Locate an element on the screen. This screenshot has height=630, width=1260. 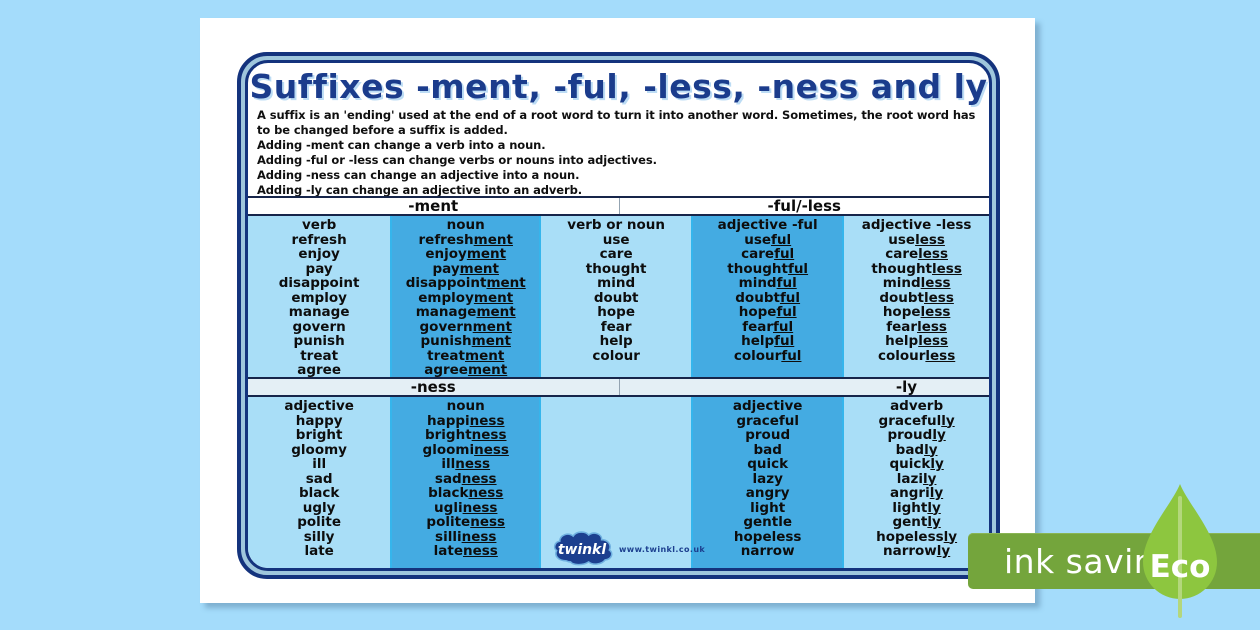
word: angrily is located at coordinates (917, 493).